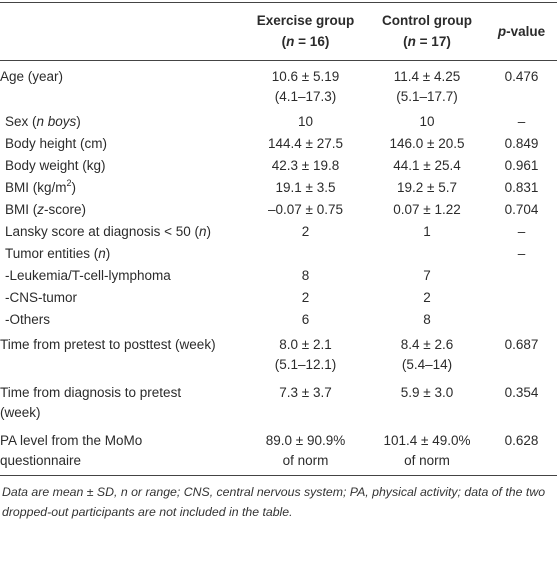  What do you see at coordinates (278, 122) in the screenshot?
I see `table-row: Sex (n boys) 10 10 –` at bounding box center [278, 122].